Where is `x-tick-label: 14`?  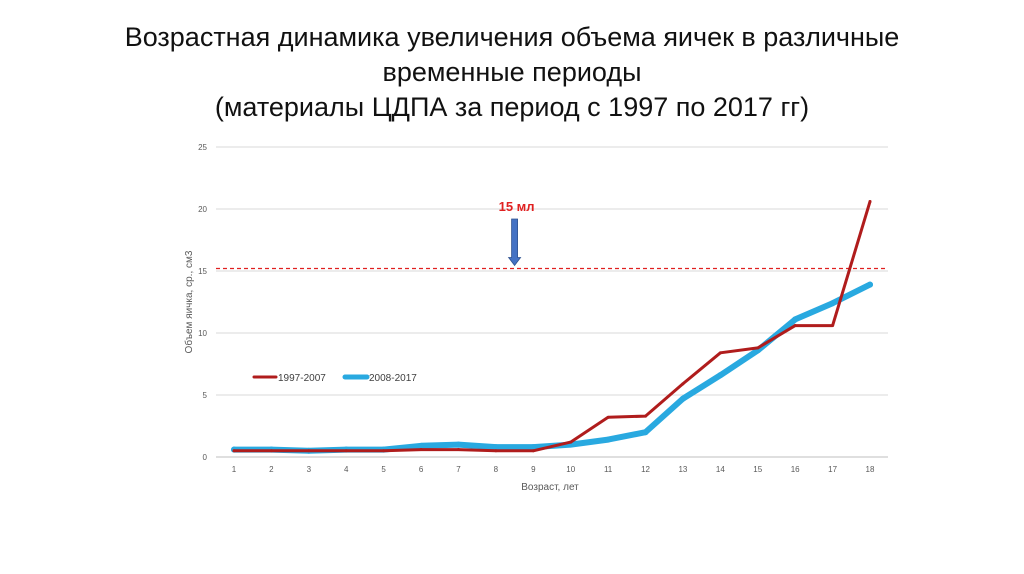
x-tick-label: 14 is located at coordinates (720, 469).